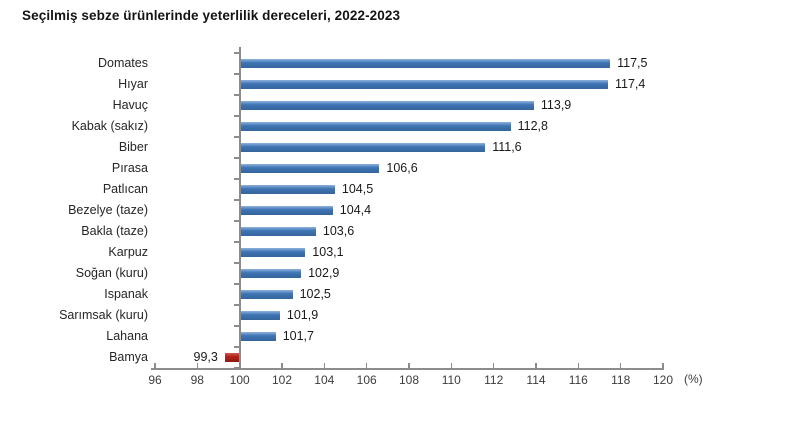 The height and width of the screenshot is (429, 800). Describe the element at coordinates (298, 336) in the screenshot. I see `value-label: 101,7` at that location.